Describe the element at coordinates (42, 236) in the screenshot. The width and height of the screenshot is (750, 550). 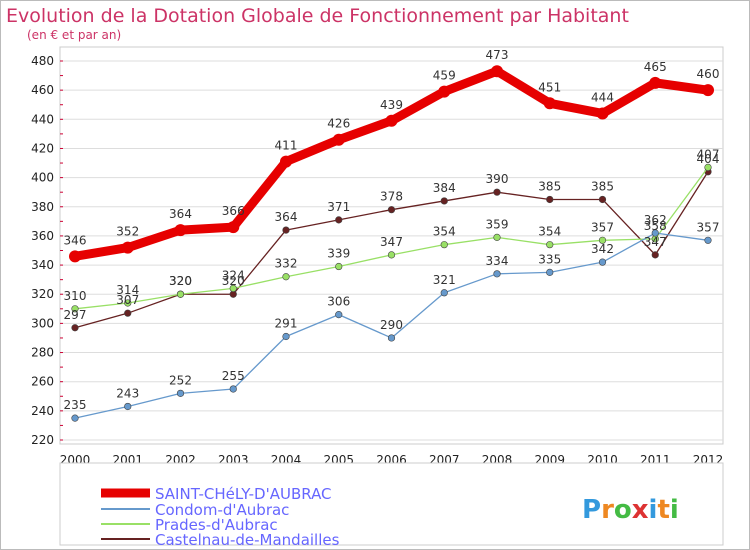
I see `y-tick-label: 360` at that location.